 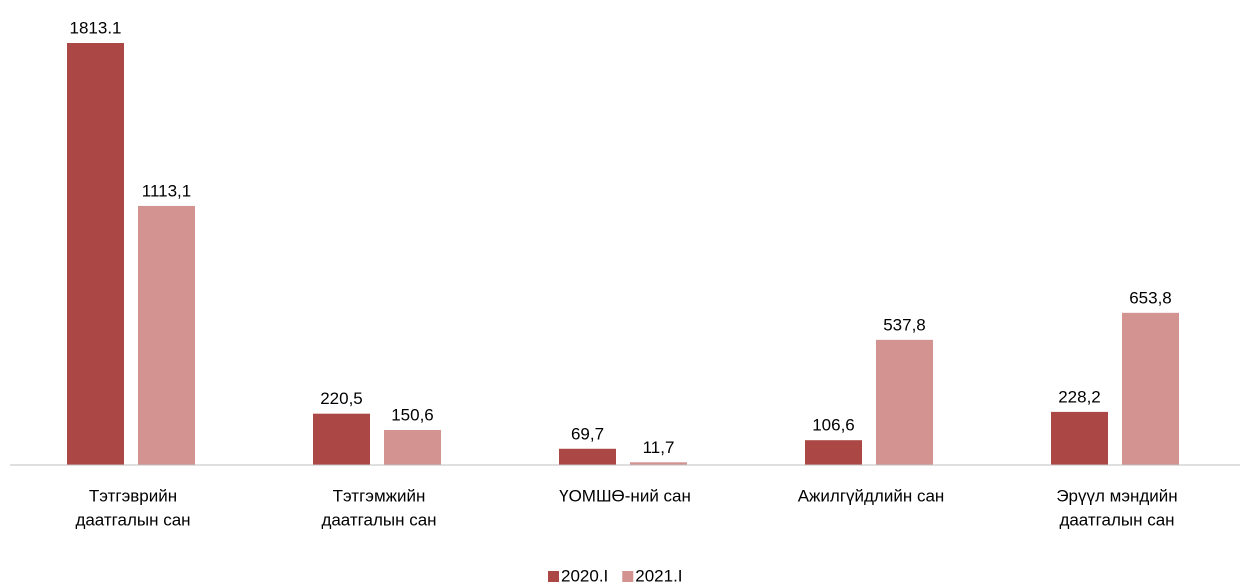 I want to click on x-tick-label: ҮОМШӨ-ний сан, so click(x=625, y=495).